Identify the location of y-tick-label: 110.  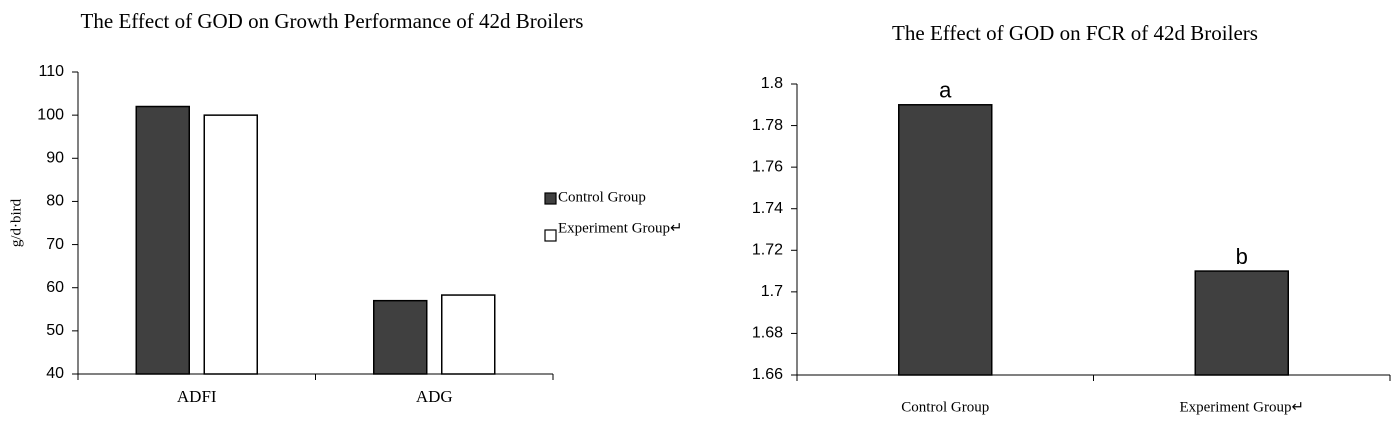
(51, 71).